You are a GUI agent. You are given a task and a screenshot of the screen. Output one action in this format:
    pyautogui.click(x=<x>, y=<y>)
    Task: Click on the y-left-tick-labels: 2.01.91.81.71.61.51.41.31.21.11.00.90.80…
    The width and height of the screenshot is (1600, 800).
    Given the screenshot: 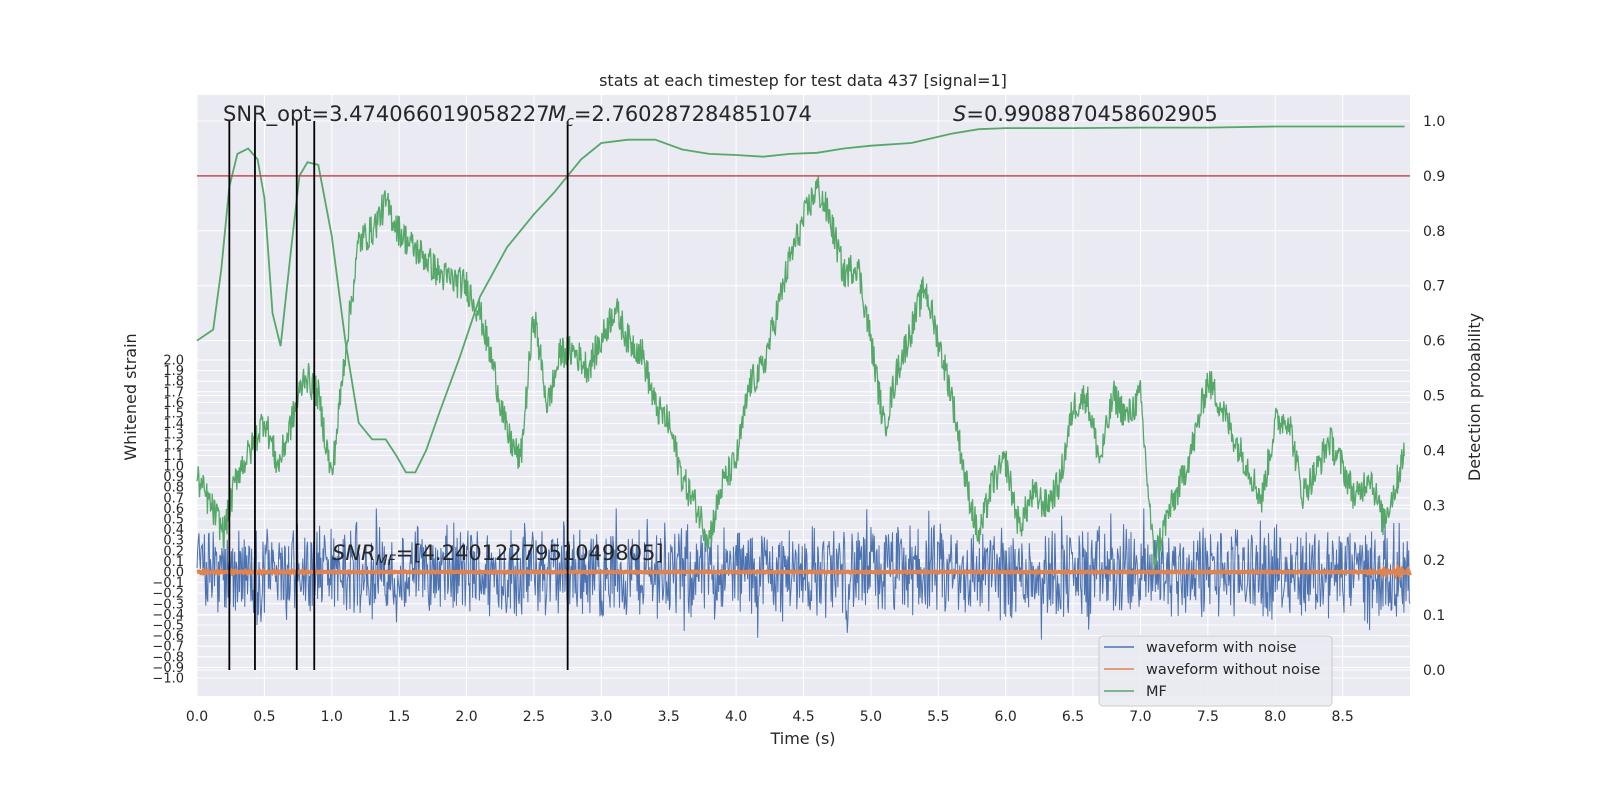 What is the action you would take?
    pyautogui.click(x=168, y=520)
    